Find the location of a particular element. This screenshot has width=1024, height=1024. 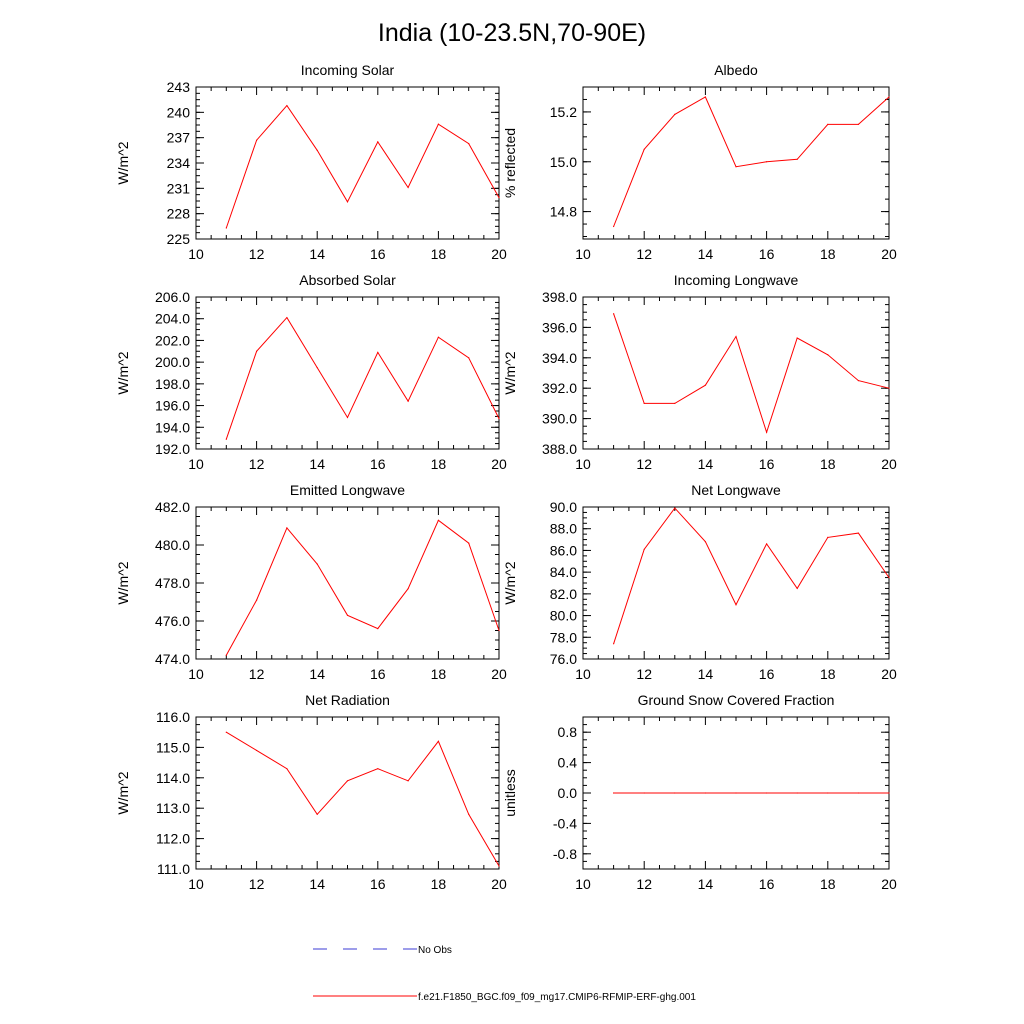

y-tick-label: 476.0 is located at coordinates (172, 621).